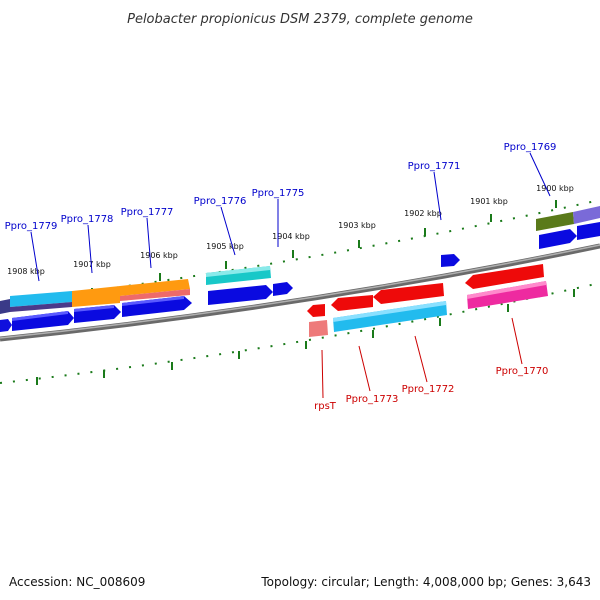  Describe the element at coordinates (357, 225) in the screenshot. I see `kbp-label: 1903 kbp` at that location.